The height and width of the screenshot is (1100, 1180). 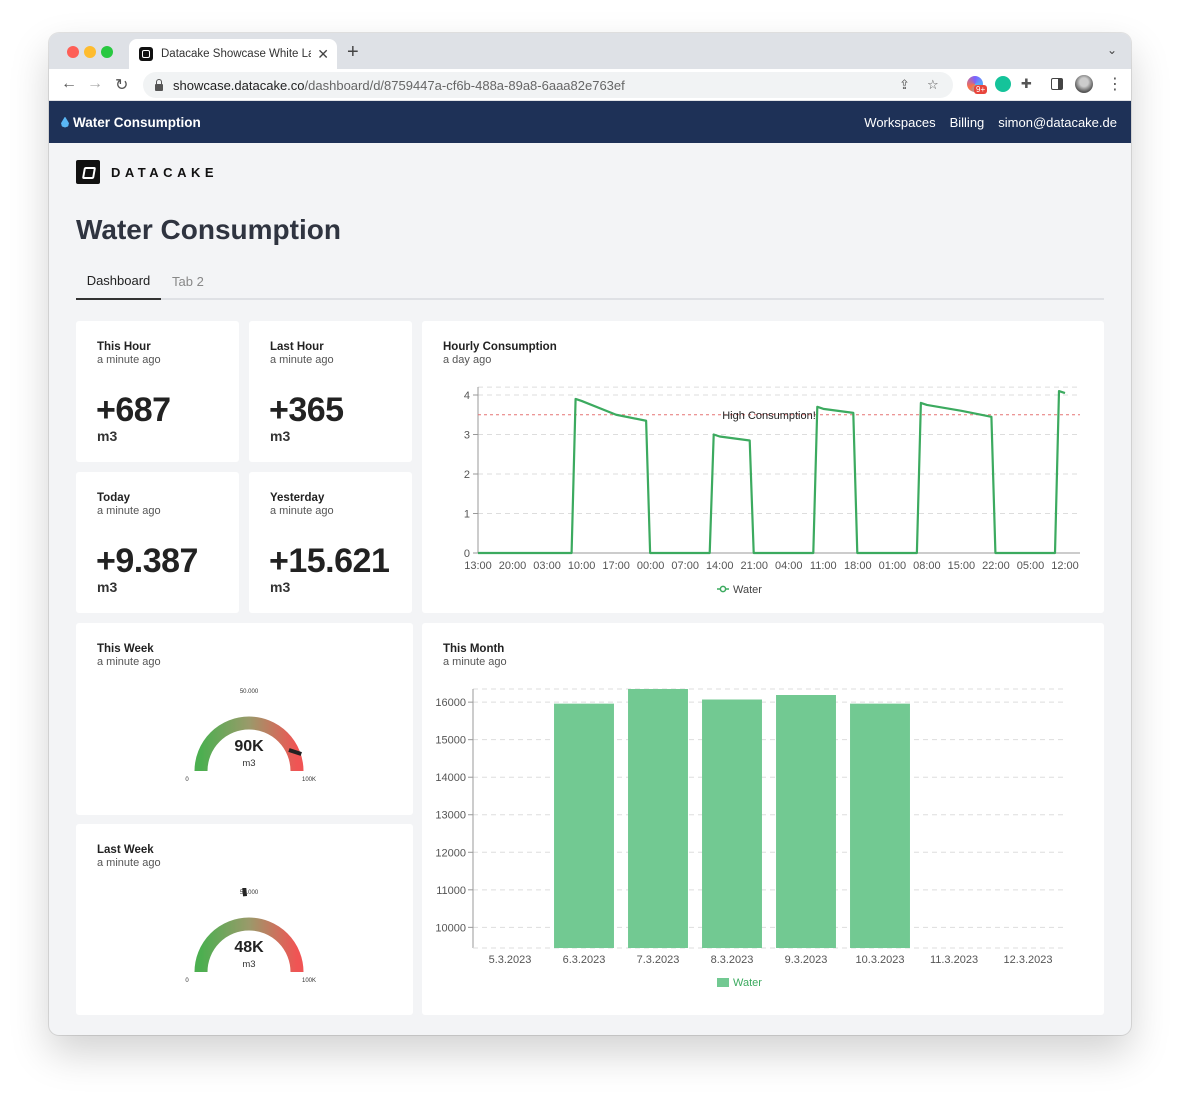 I want to click on logo-text: DATACAKE, so click(x=165, y=172).